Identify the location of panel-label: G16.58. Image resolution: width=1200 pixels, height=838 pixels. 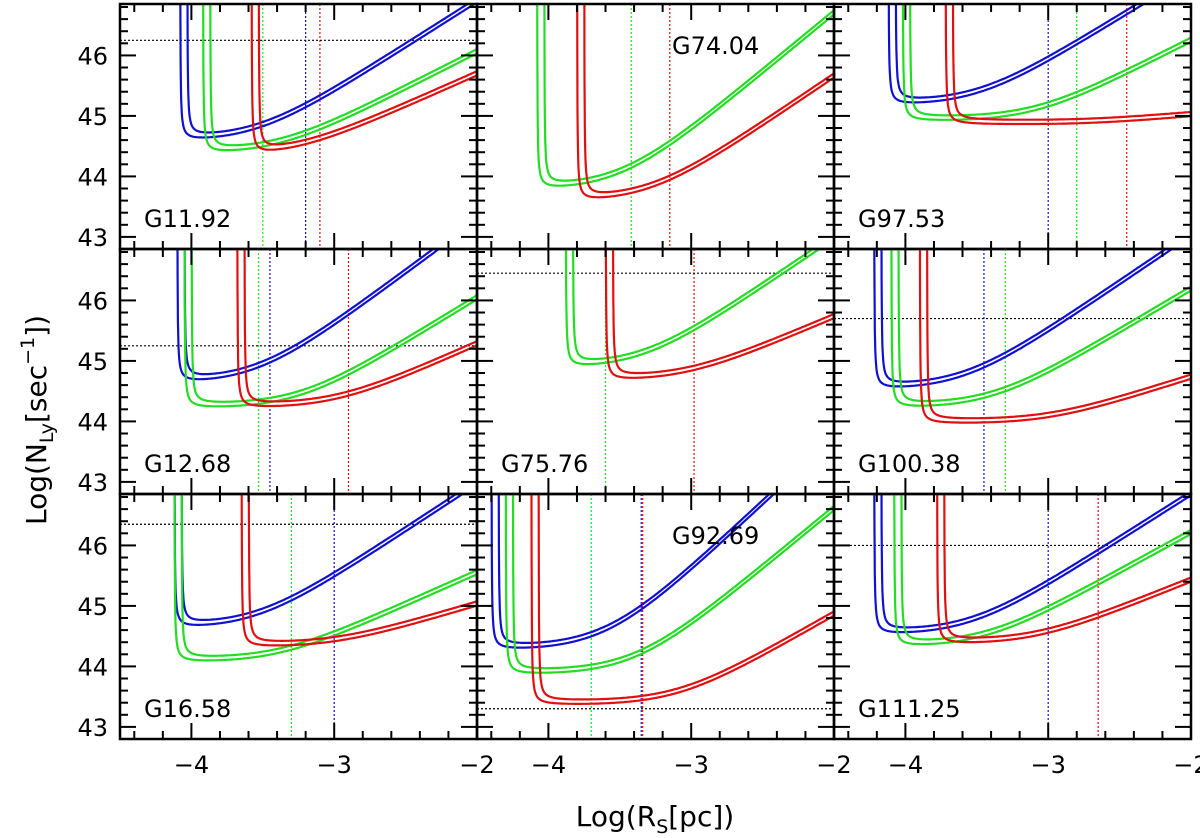
(187, 709).